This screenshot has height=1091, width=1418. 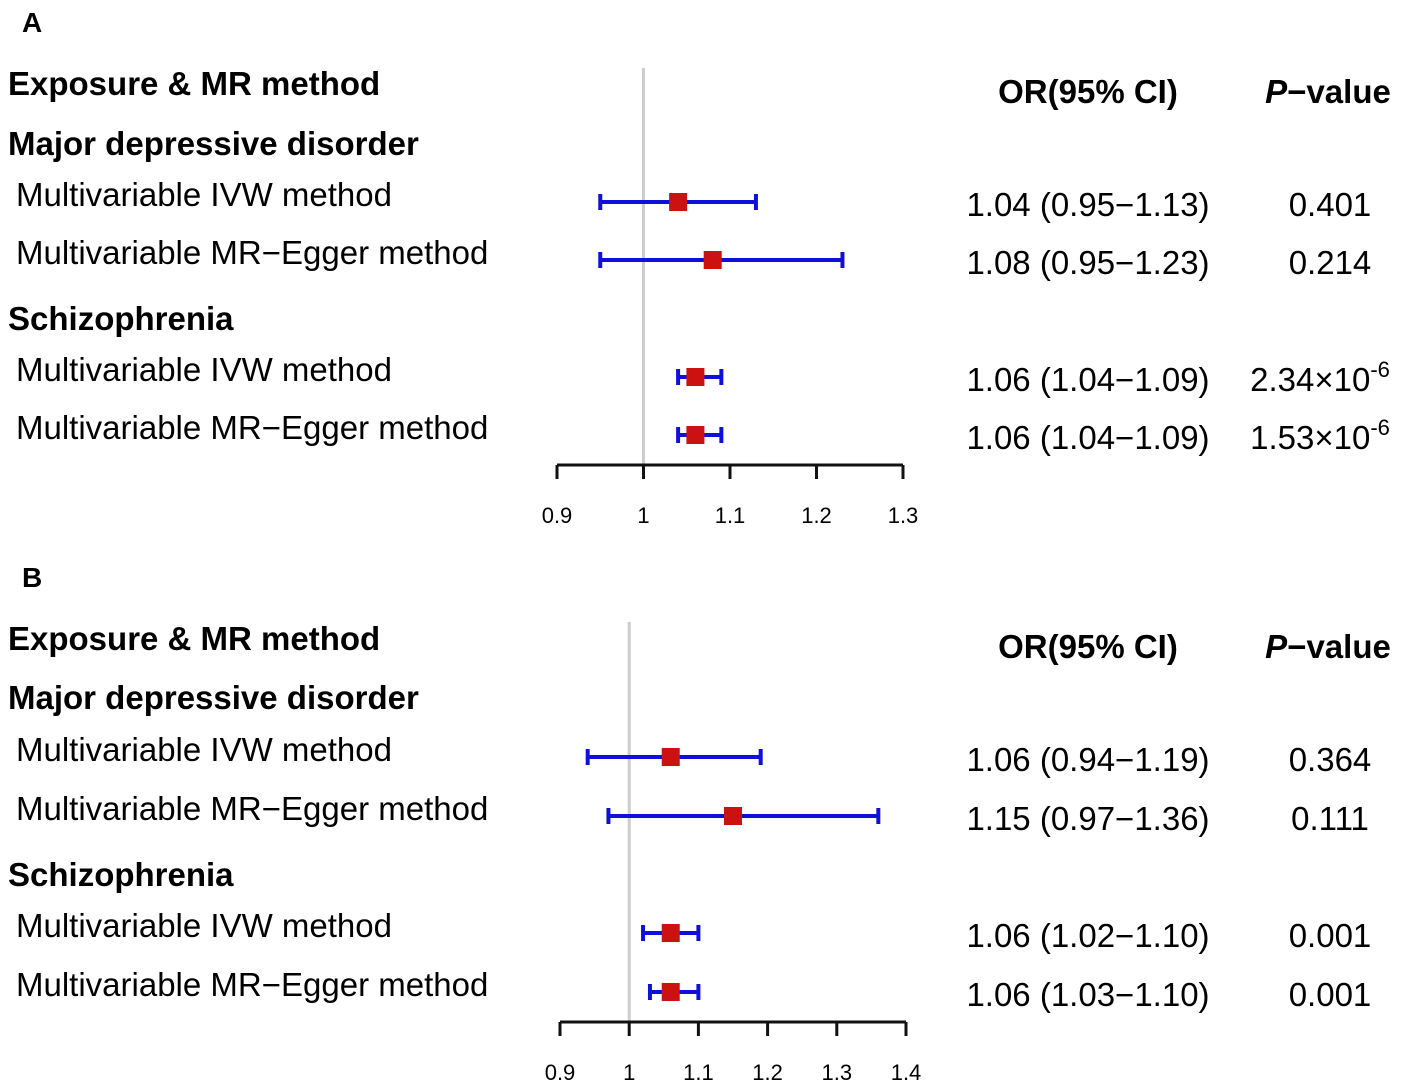 What do you see at coordinates (1087, 818) in the screenshot?
I see `or-ci-value: 1.15 (0.97−1.36)` at bounding box center [1087, 818].